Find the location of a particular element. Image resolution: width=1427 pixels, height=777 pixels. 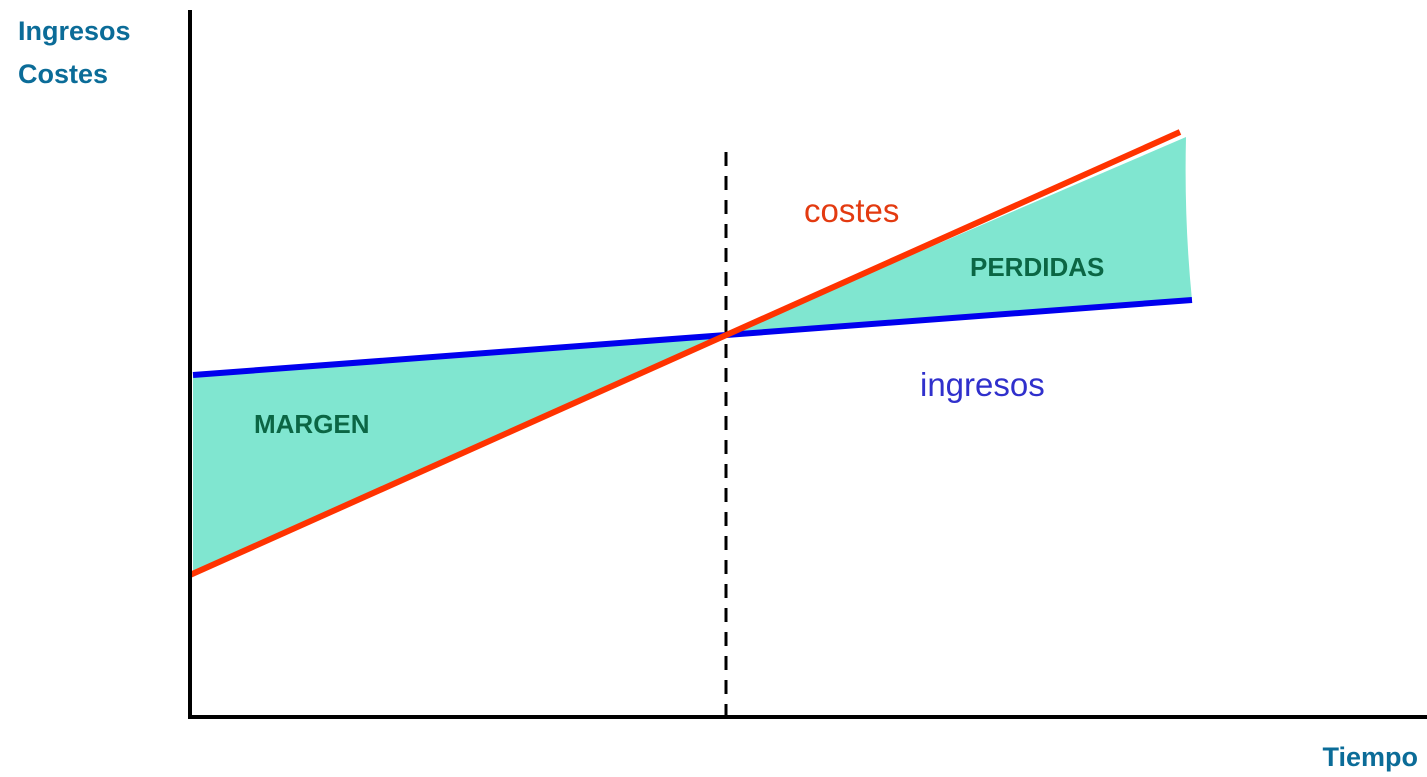

revenue-line is located at coordinates (692, 337).